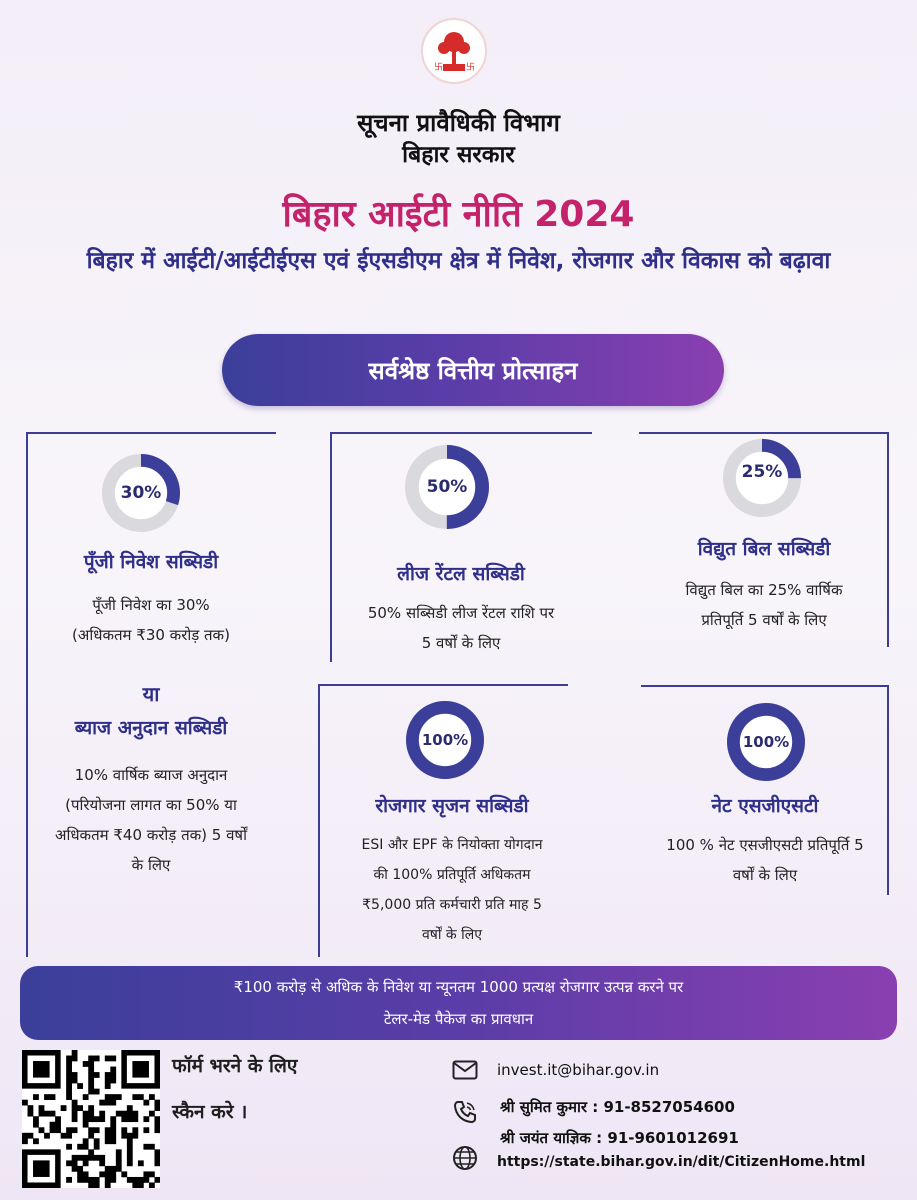 This screenshot has width=917, height=1200. Describe the element at coordinates (461, 643) in the screenshot. I see `text-line: 5 वर्षों के लिए` at that location.